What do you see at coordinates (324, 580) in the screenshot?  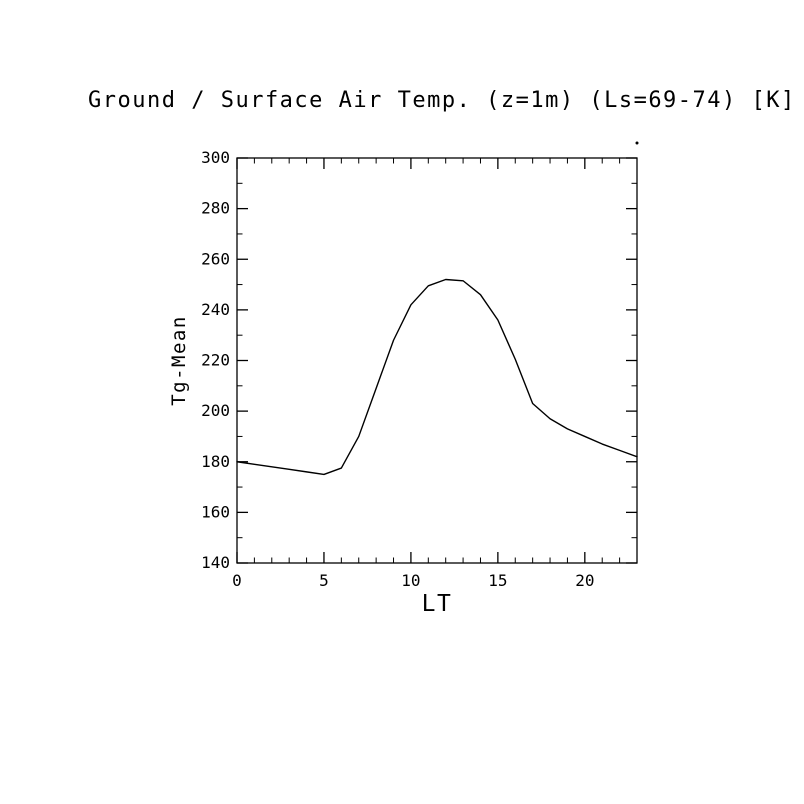 I see `x-tick-label: 5` at bounding box center [324, 580].